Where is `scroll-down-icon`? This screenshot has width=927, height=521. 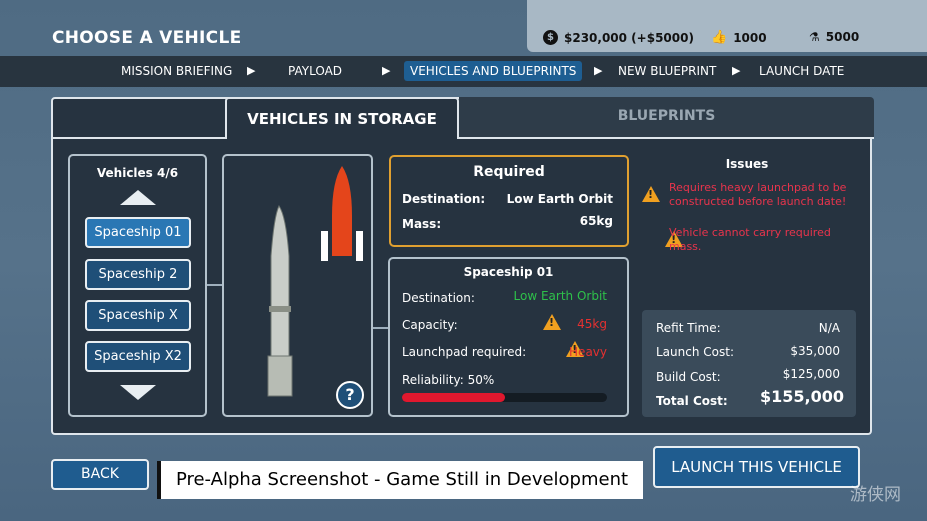 scroll-down-icon is located at coordinates (138, 392).